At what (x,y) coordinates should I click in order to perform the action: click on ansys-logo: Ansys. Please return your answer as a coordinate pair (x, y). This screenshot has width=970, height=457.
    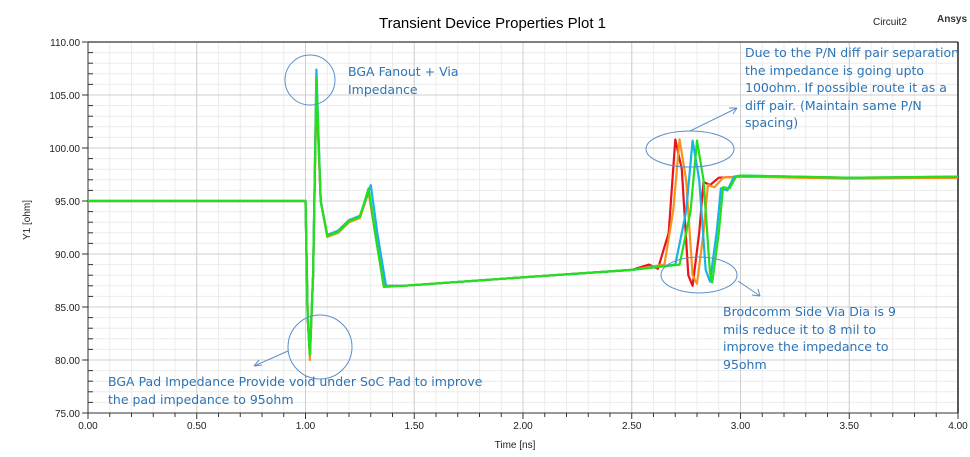
    Looking at the image, I should click on (952, 19).